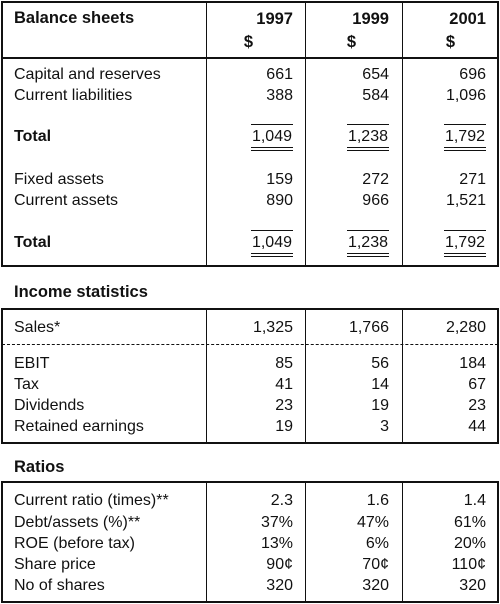  Describe the element at coordinates (375, 179) in the screenshot. I see `cell-value: 272` at that location.